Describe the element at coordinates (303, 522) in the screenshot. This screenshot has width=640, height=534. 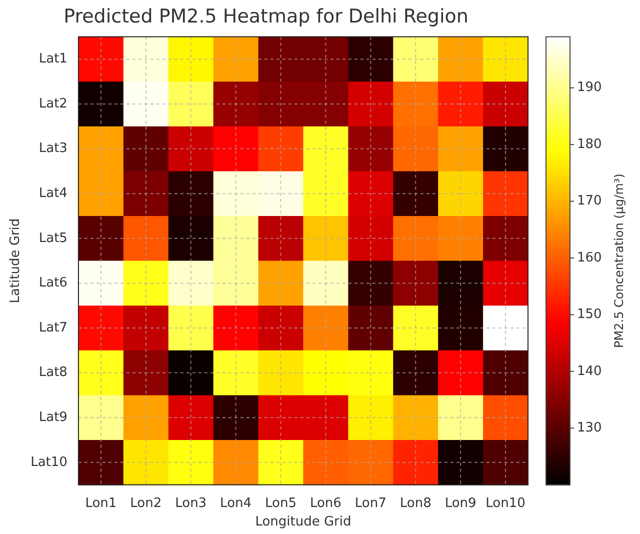
I see `x-axis-title: Longitude Grid` at that location.